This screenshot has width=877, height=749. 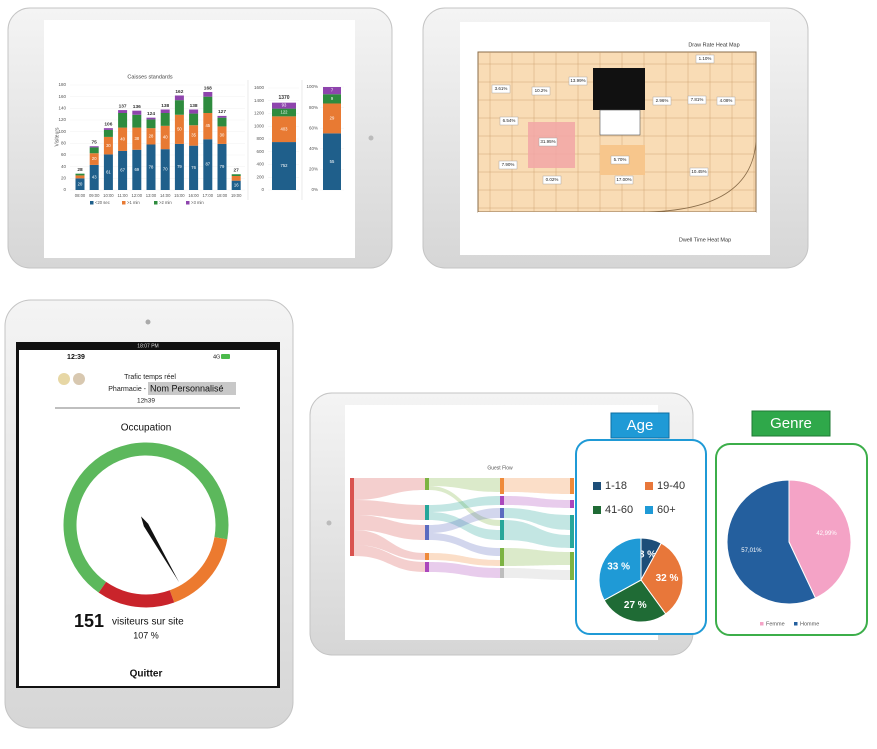 I want to click on y-tick-label: 1600, so click(x=259, y=87).